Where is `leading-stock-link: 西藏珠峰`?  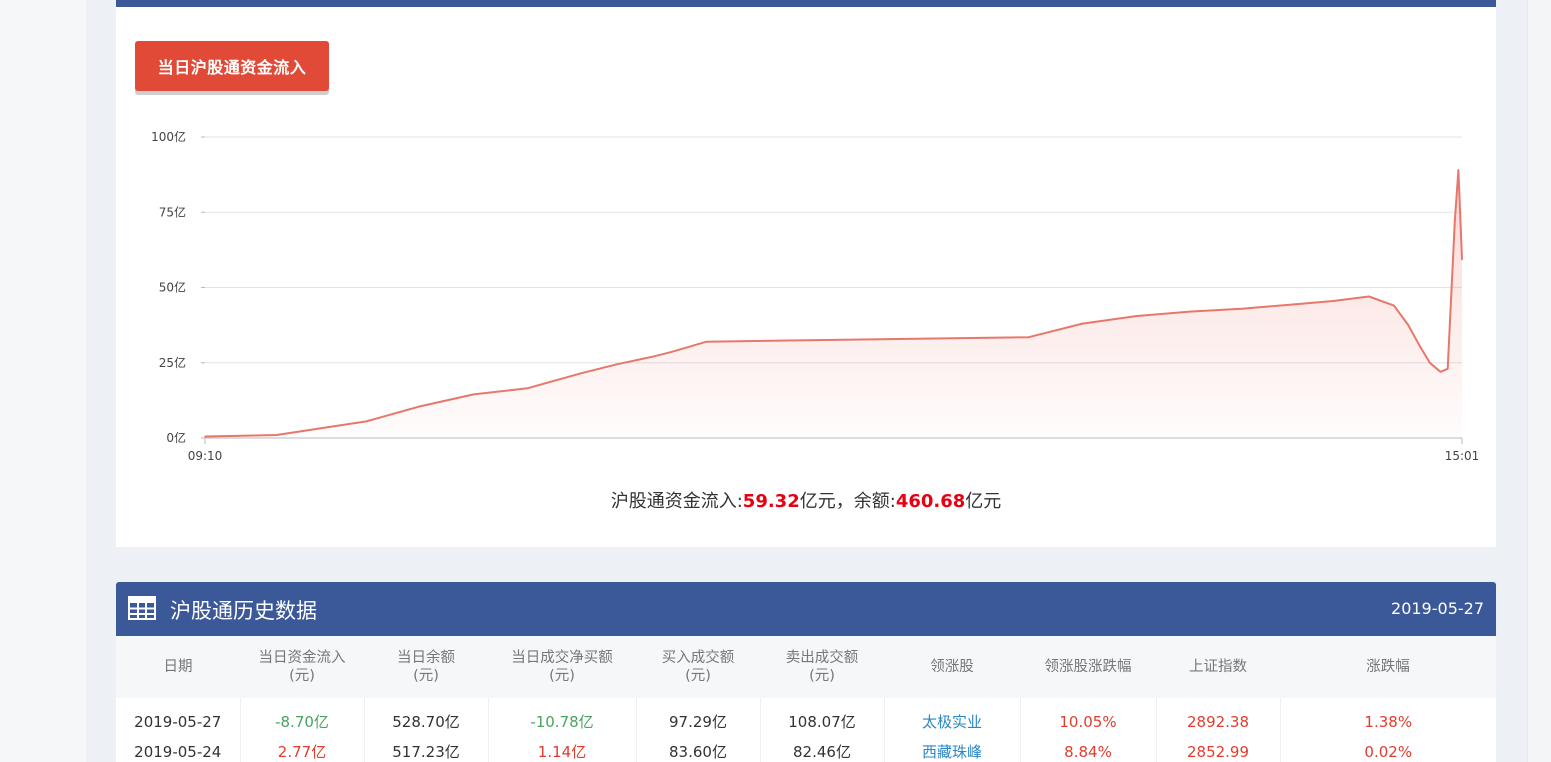
leading-stock-link: 西藏珠峰 is located at coordinates (951, 748).